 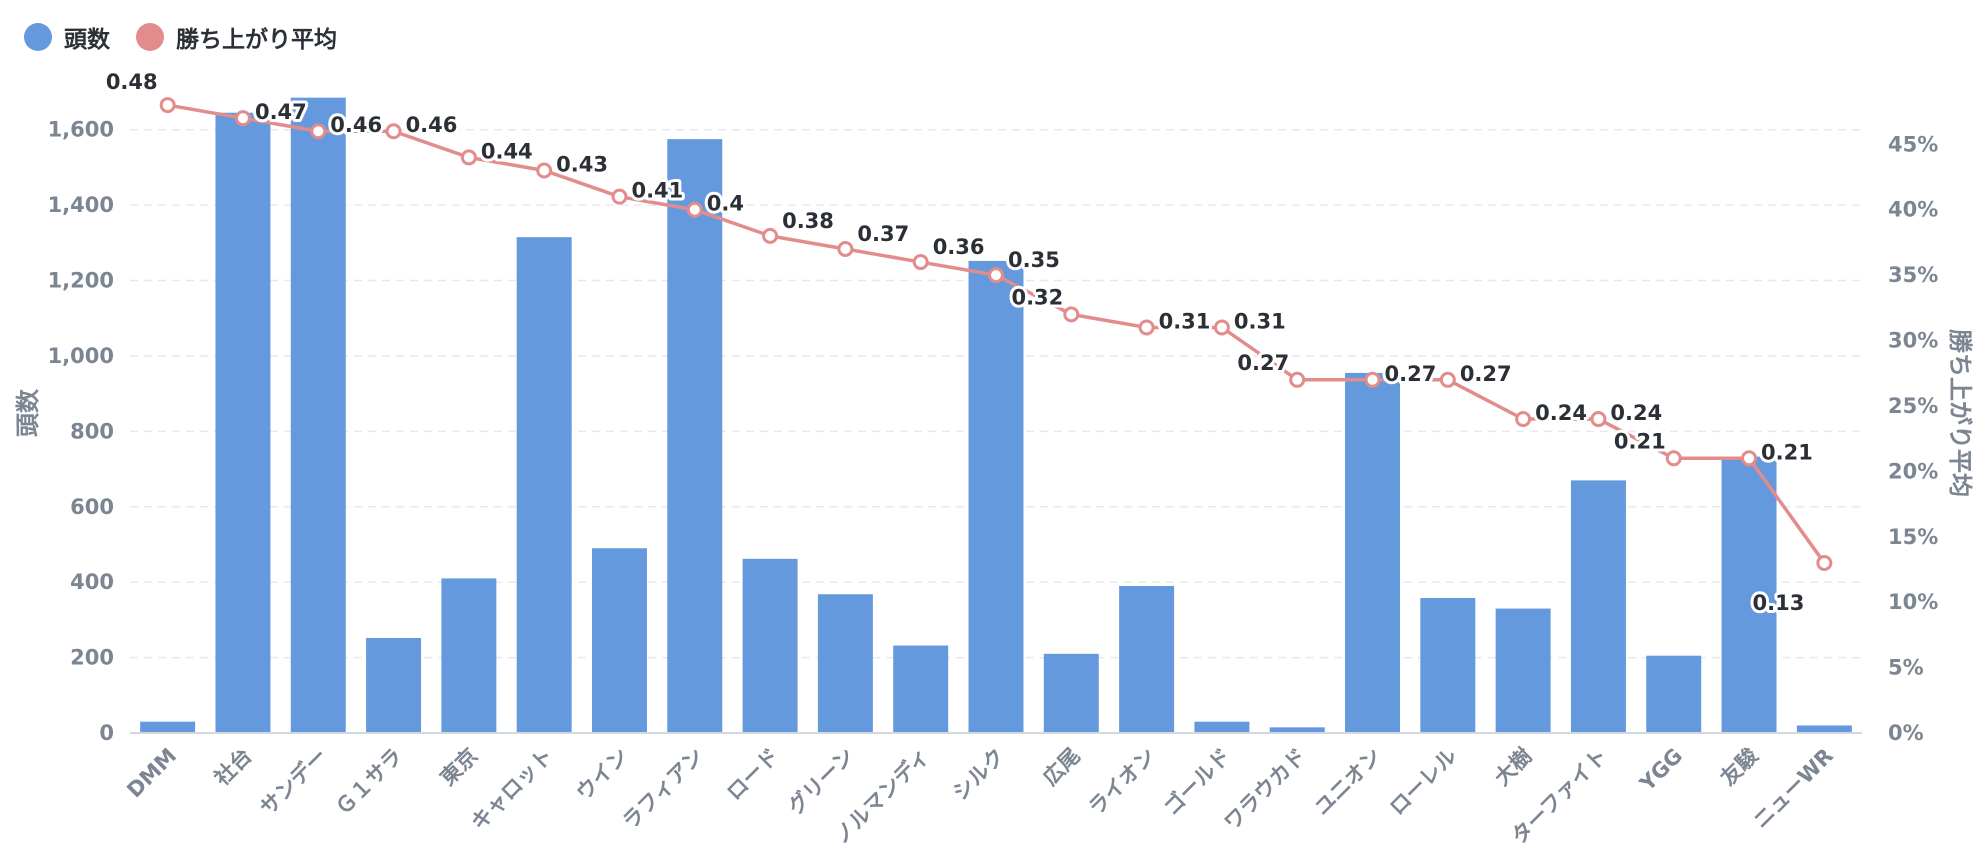 What do you see at coordinates (150, 37) in the screenshot?
I see `legend-dot-win-average` at bounding box center [150, 37].